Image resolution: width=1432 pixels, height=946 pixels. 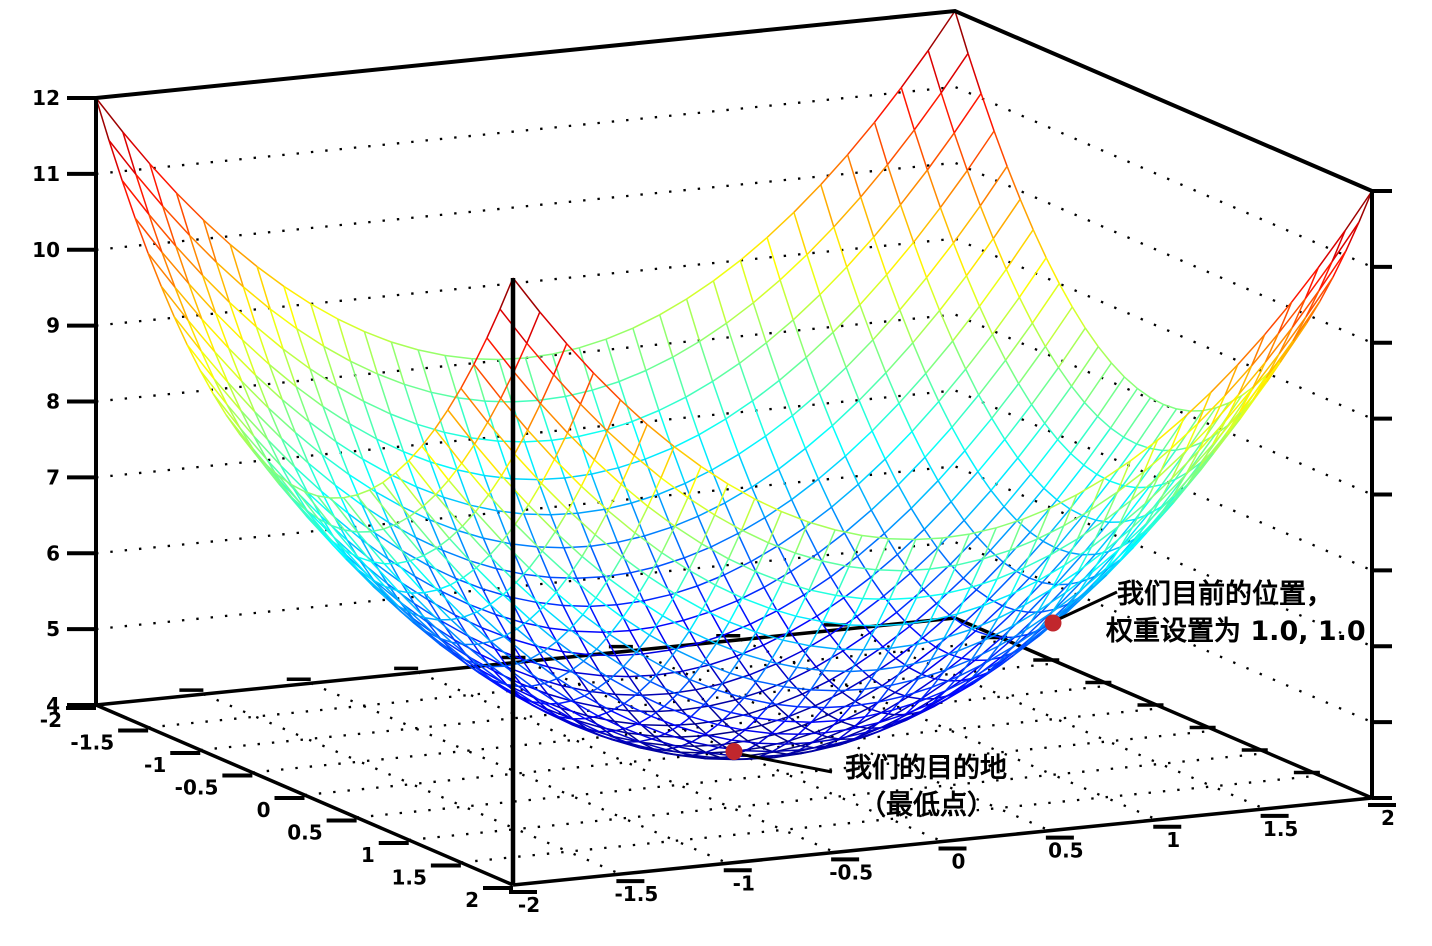 What do you see at coordinates (53, 629) in the screenshot?
I see `z-tick-label: 5` at bounding box center [53, 629].